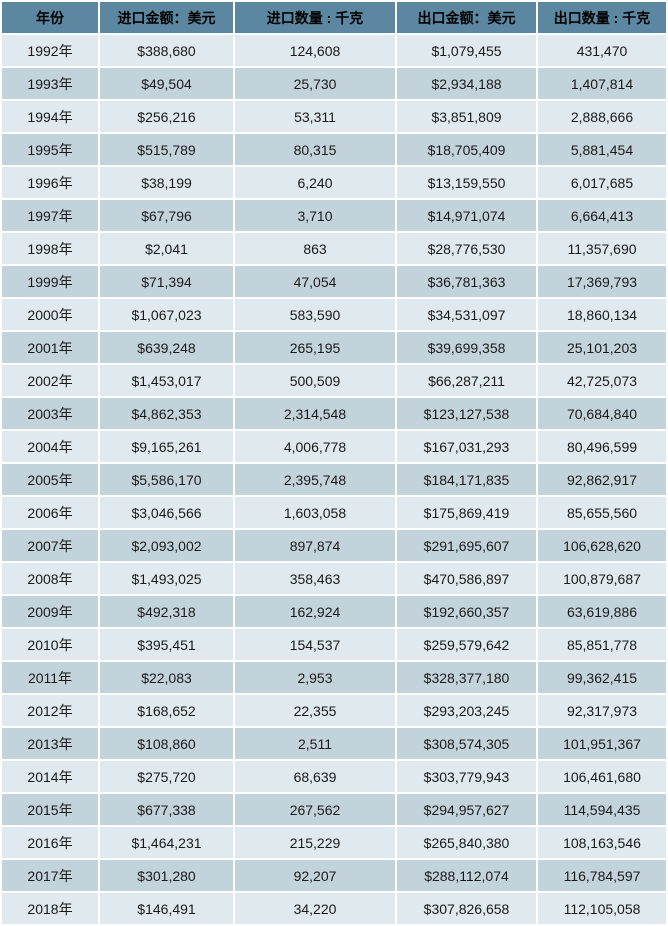 This screenshot has width=668, height=926. Describe the element at coordinates (602, 149) in the screenshot. I see `export-quantity-cell: 5,881,454` at that location.